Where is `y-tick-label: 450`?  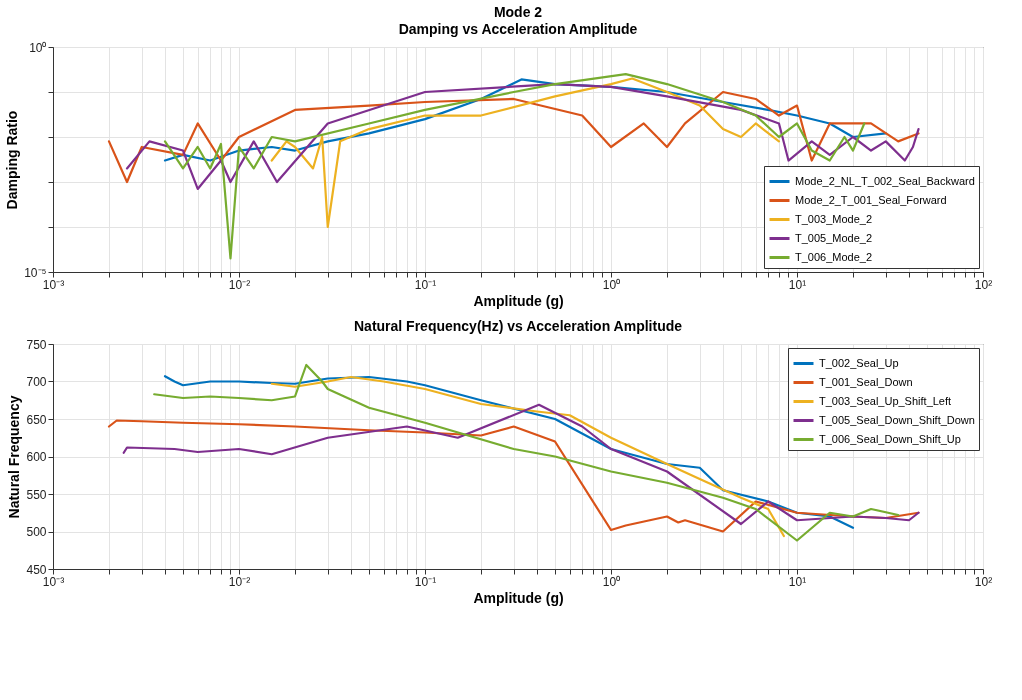
y-tick-label: 450 is located at coordinates (36, 569).